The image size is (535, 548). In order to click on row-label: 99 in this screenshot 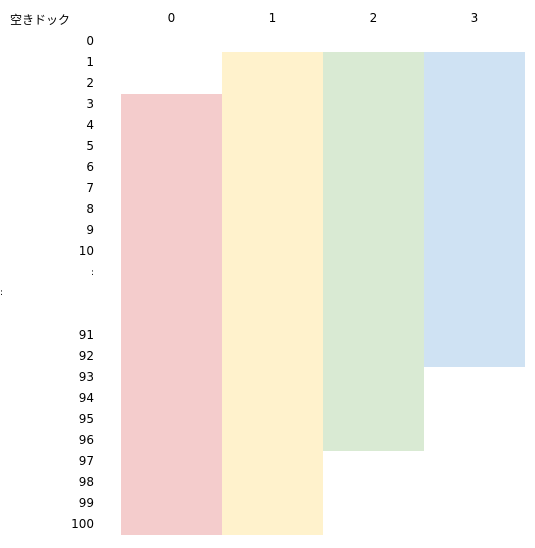, I will do `click(86, 503)`.